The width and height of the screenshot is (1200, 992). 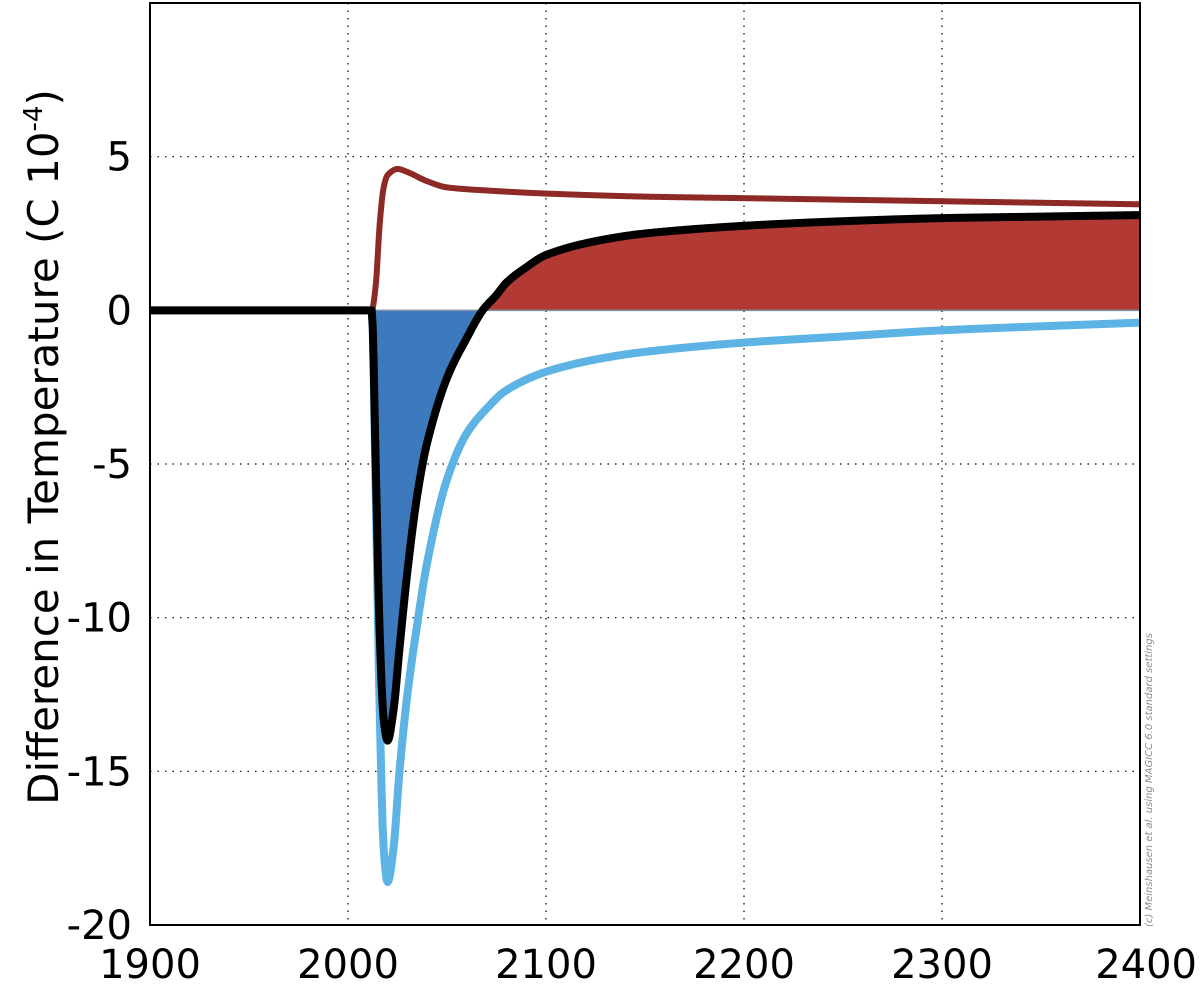 I want to click on x-tick-label: 2400, so click(x=1146, y=965).